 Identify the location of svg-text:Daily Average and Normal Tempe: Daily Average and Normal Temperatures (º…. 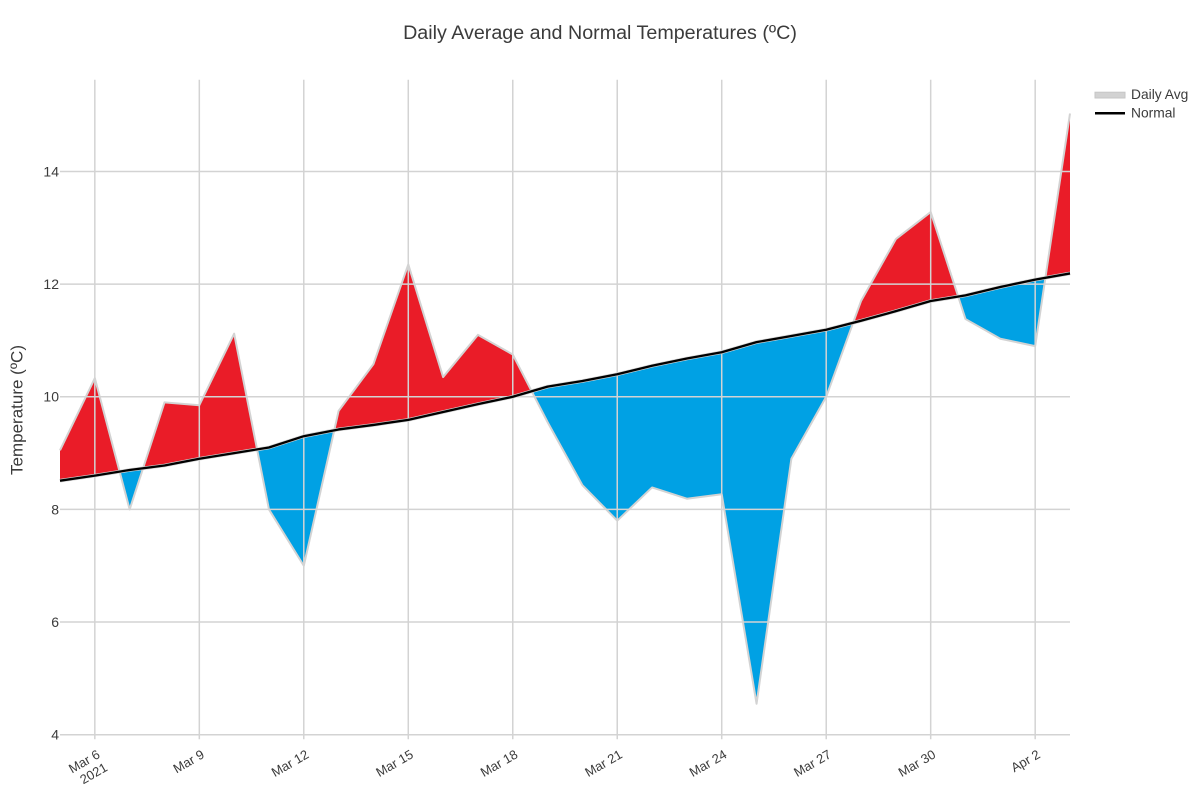
(600, 33).